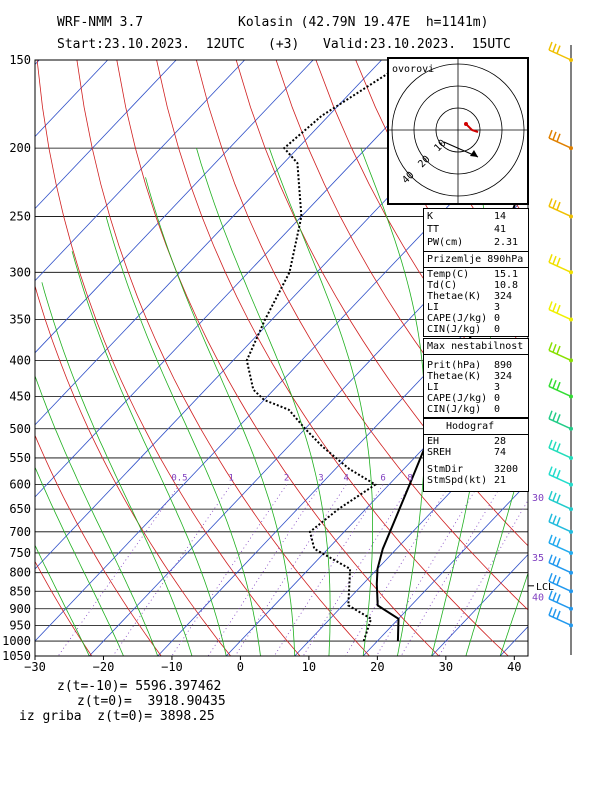  Describe the element at coordinates (503, 296) in the screenshot. I see `surface-value: 324` at that location.